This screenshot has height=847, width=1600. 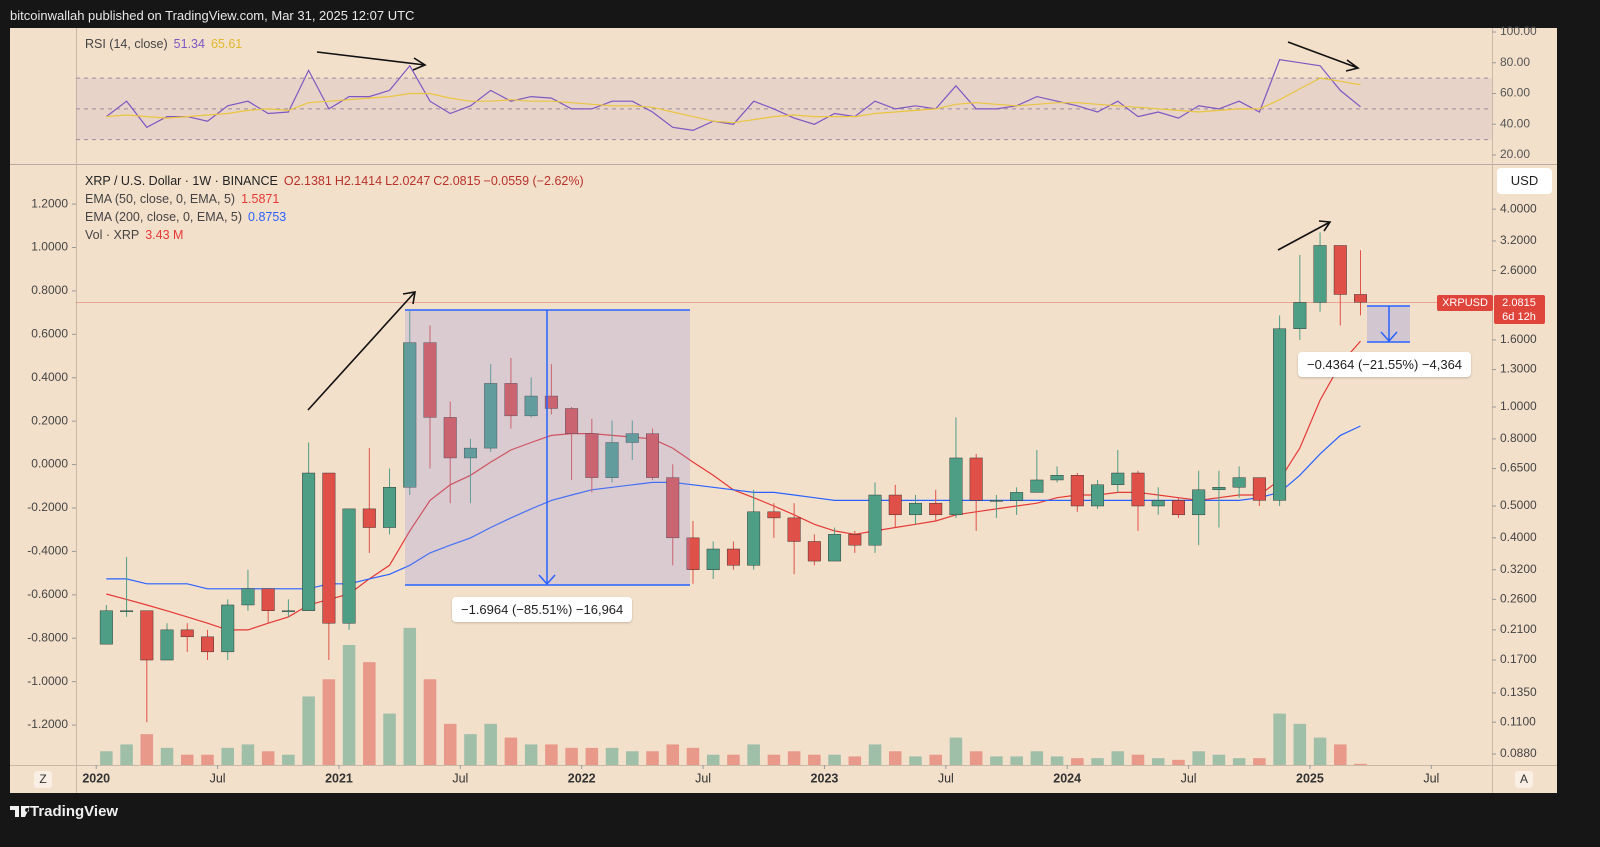 What do you see at coordinates (260, 199) in the screenshot?
I see `ema50-value: 1.5871` at bounding box center [260, 199].